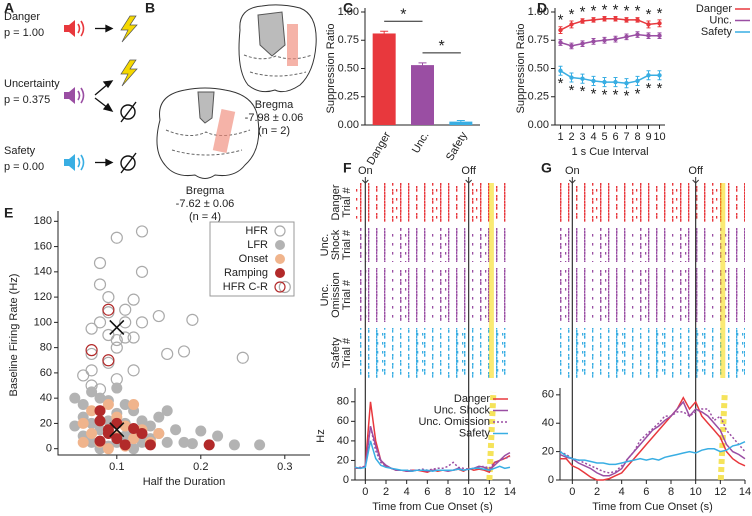 This screenshot has width=752, height=516. I want to click on x-tick-label: 0, so click(365, 492).